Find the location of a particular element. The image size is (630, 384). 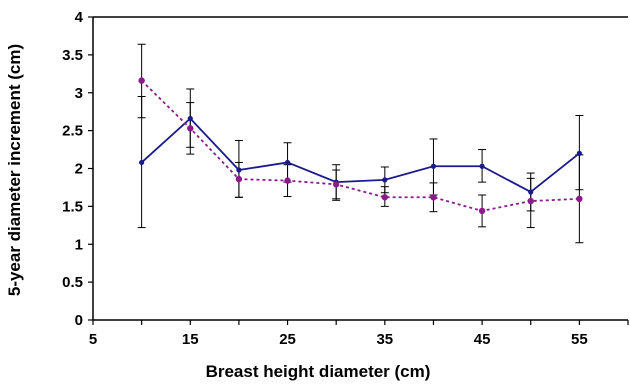

x-tick-label: 45 is located at coordinates (482, 339).